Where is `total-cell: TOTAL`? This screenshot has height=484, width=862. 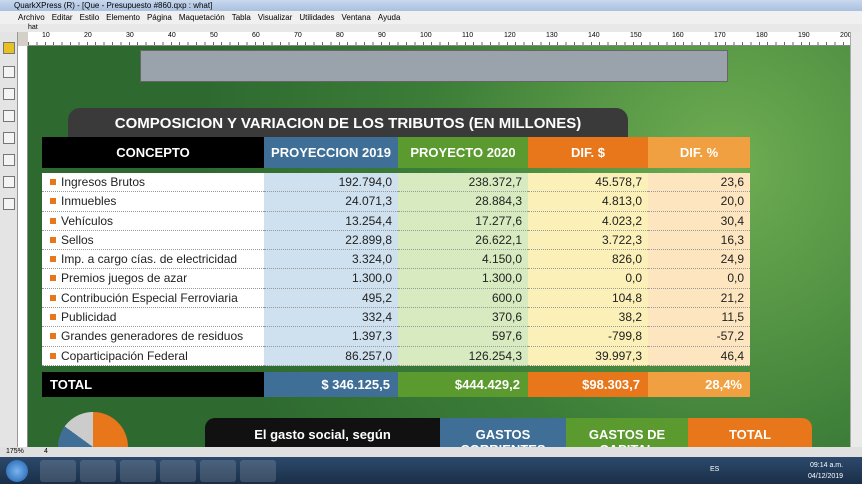
total-cell: TOTAL is located at coordinates (153, 384).